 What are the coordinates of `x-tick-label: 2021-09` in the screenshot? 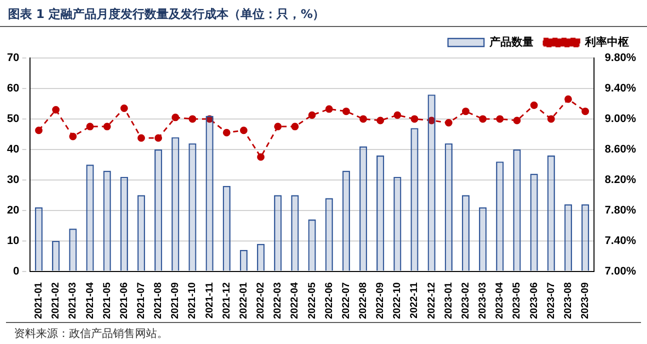 It's located at (176, 301).